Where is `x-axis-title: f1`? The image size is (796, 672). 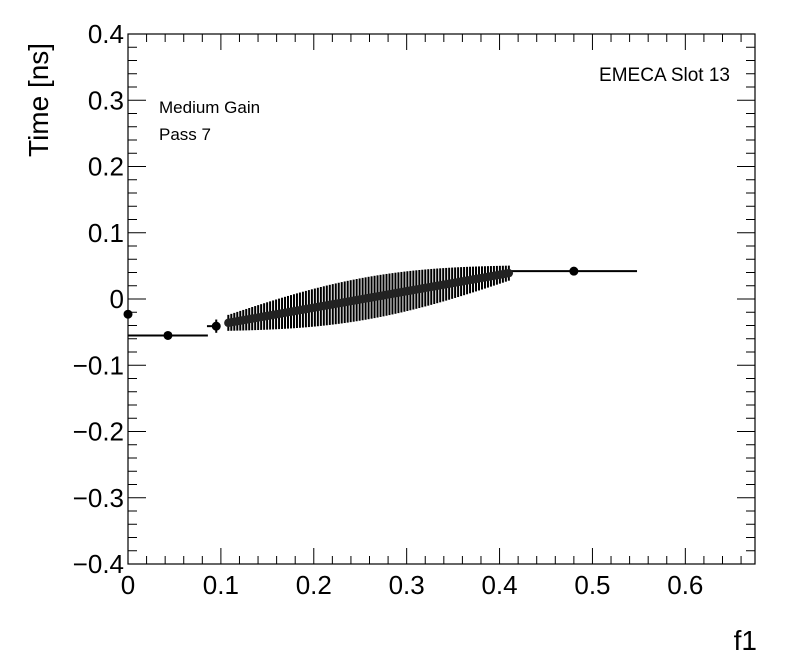
x-axis-title: f1 is located at coordinates (745, 640).